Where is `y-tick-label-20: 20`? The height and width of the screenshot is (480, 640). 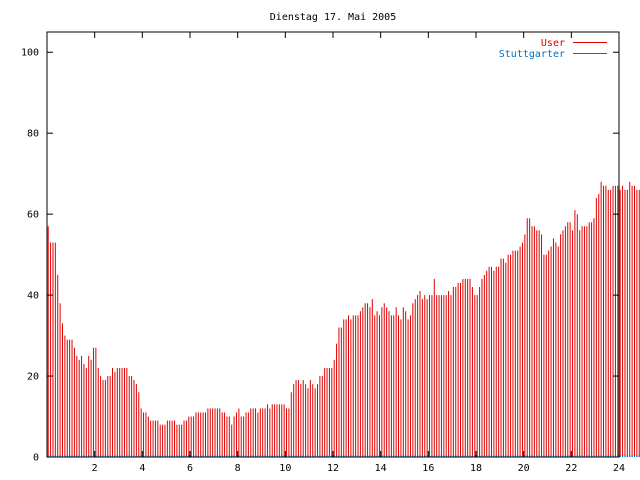 y-tick-label-20: 20 is located at coordinates (33, 377).